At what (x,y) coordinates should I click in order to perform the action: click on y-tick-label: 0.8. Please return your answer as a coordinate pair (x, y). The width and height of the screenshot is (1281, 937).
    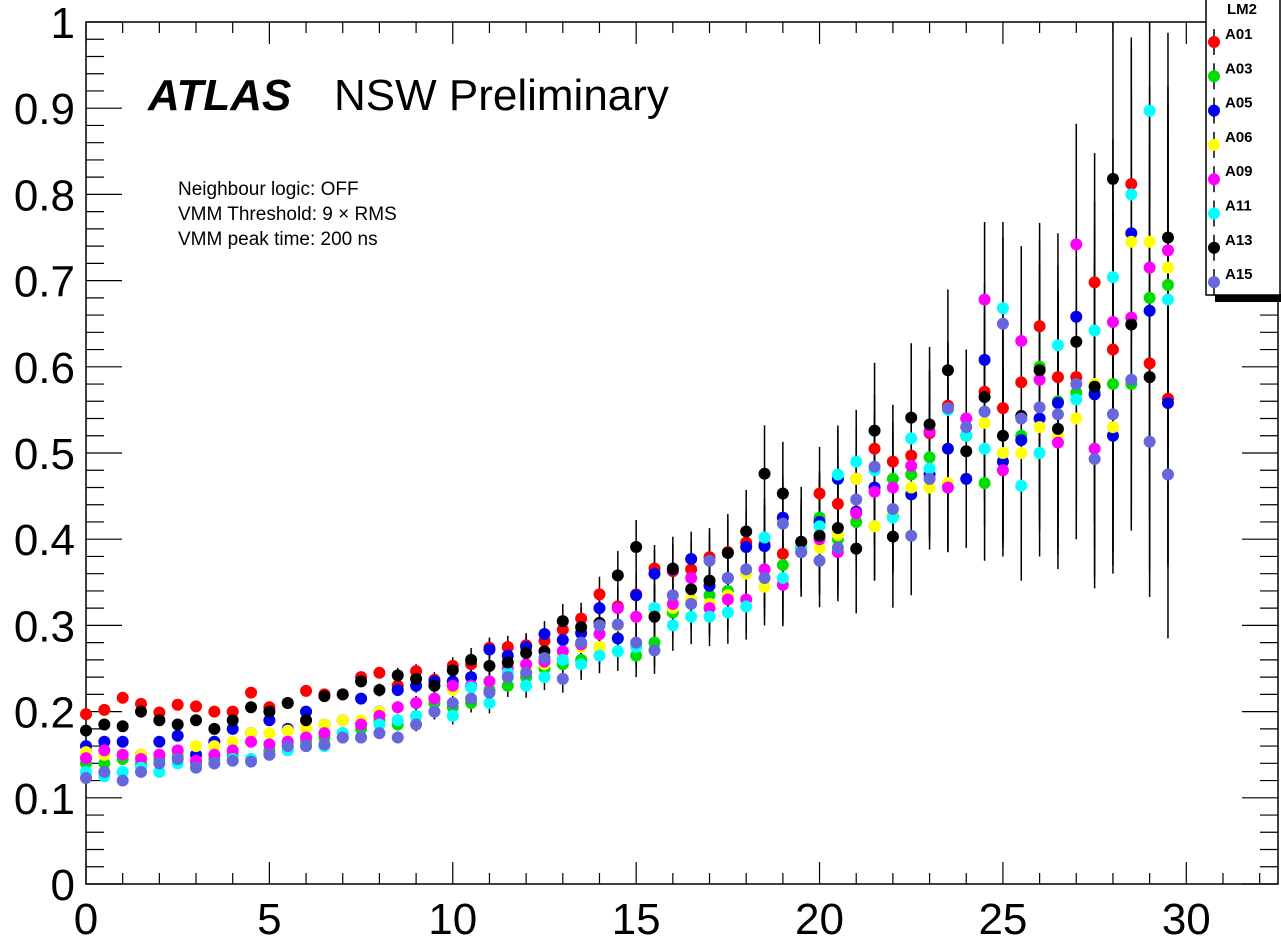
    Looking at the image, I should click on (44, 195).